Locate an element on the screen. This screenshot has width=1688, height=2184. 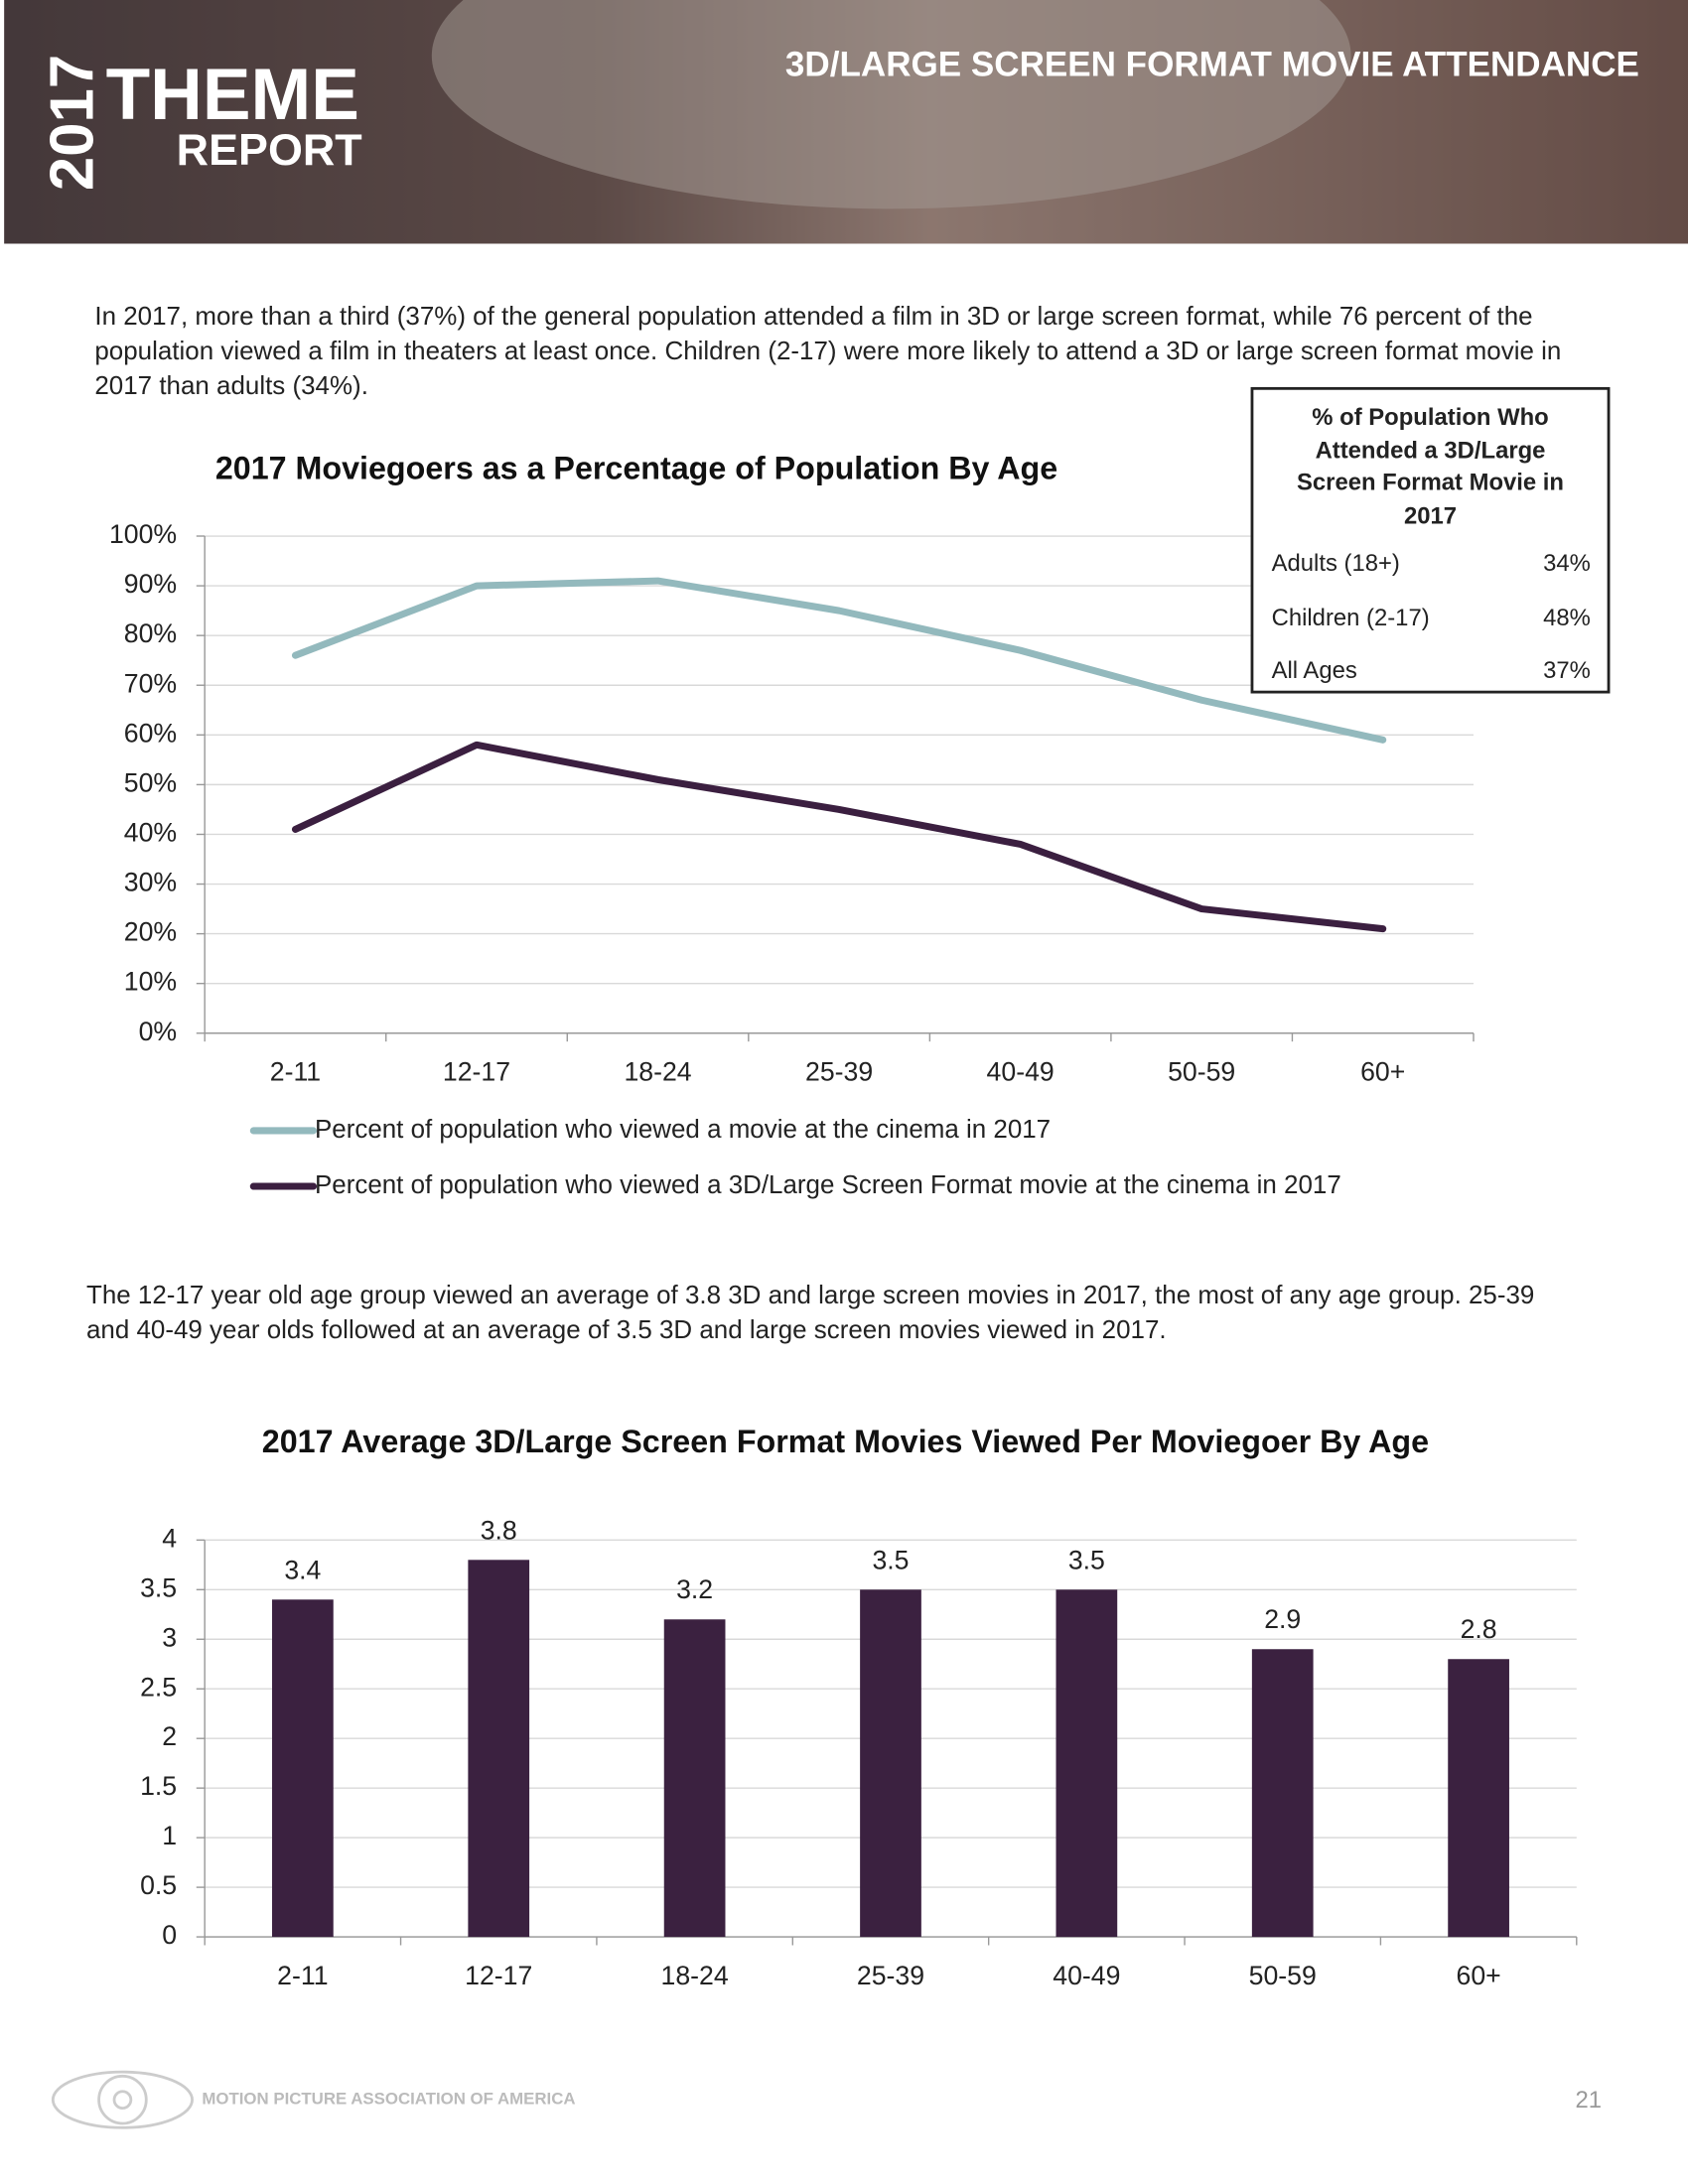
y-tick-label: 20% is located at coordinates (150, 932).